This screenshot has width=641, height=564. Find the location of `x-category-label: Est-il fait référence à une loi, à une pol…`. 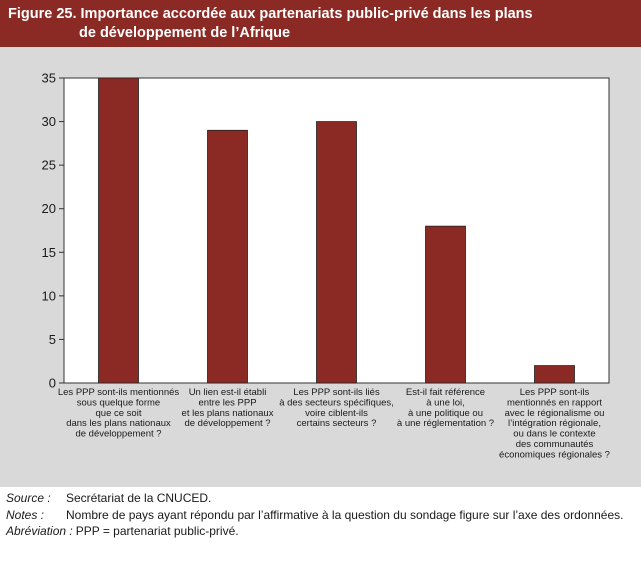

x-category-label: Est-il fait référence à une loi, à une pol… is located at coordinates (445, 408).